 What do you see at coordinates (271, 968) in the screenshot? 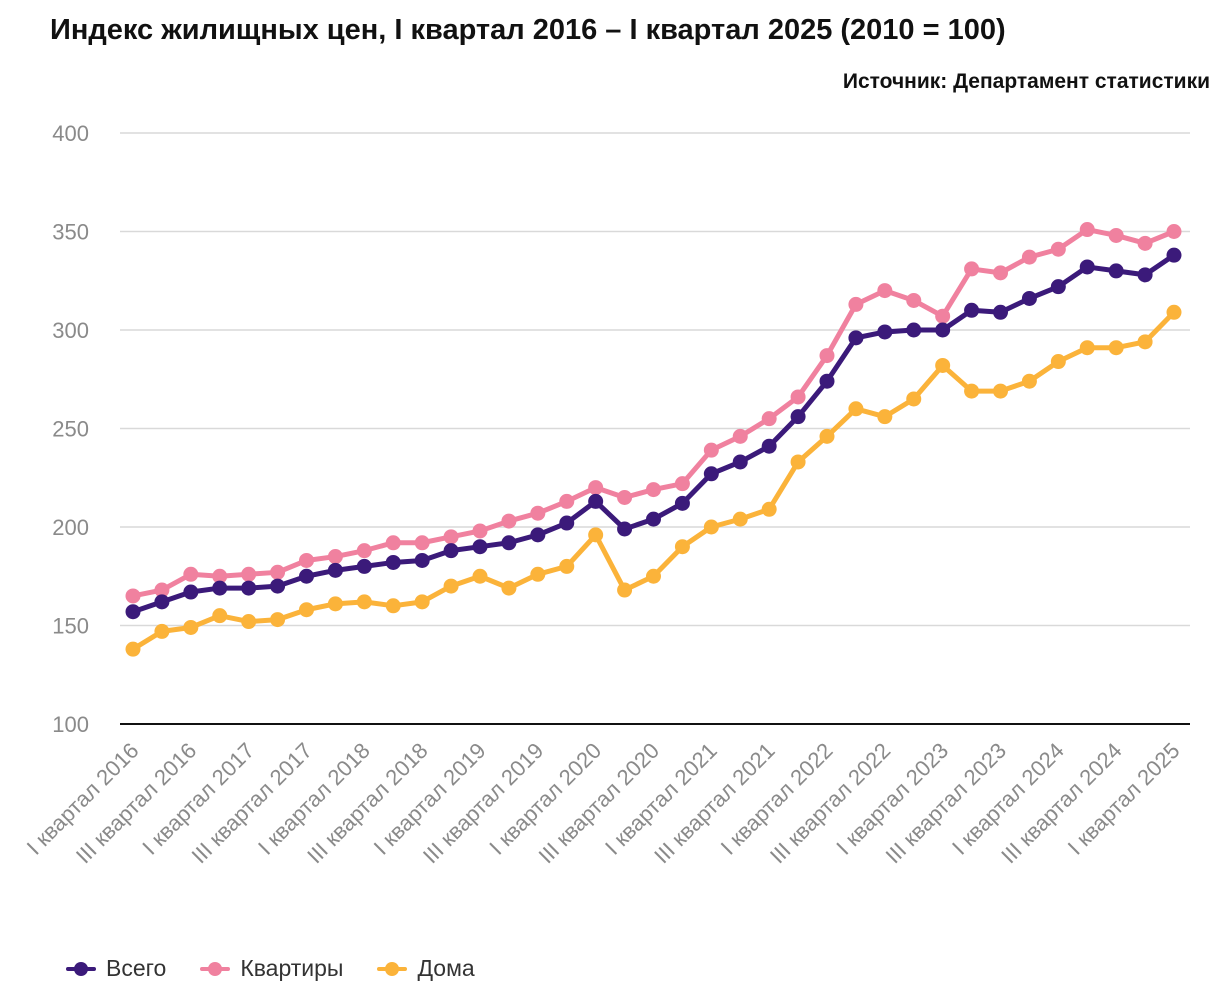
I see `legend-item-kvartiry: Квартиры` at bounding box center [271, 968].